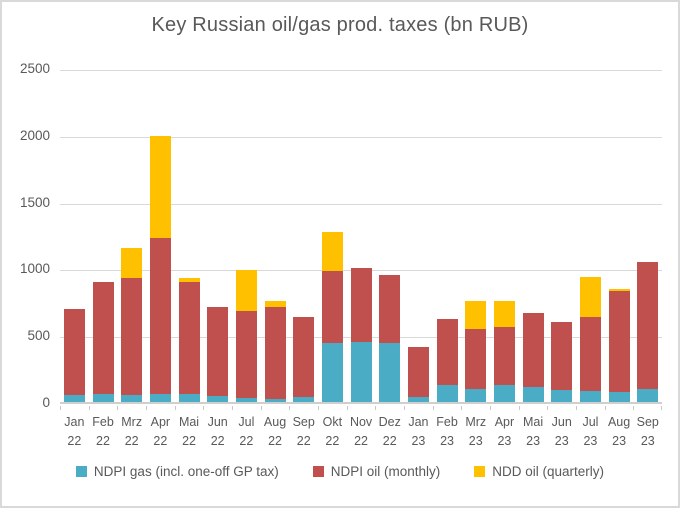 The height and width of the screenshot is (508, 680). What do you see at coordinates (177, 471) in the screenshot?
I see `legend-item-gas: NDPI gas (incl. one-off GP tax)` at bounding box center [177, 471].